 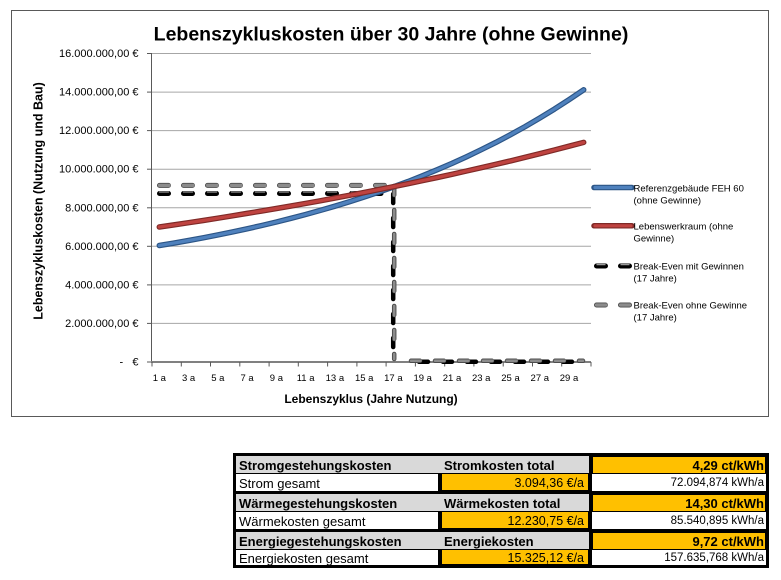 What do you see at coordinates (101, 324) in the screenshot?
I see `svg-text: 2.000.000,00 €` at bounding box center [101, 324].